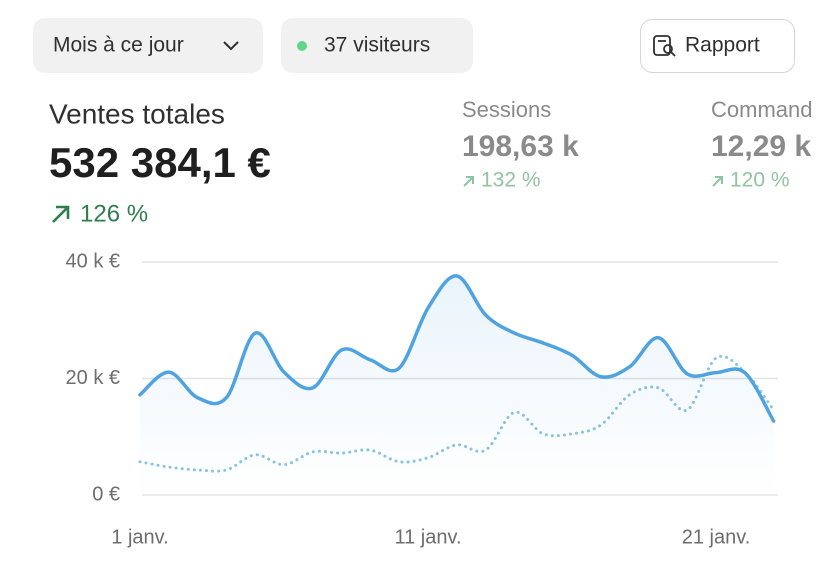  Describe the element at coordinates (760, 180) in the screenshot. I see `metric-change: 120 %` at that location.